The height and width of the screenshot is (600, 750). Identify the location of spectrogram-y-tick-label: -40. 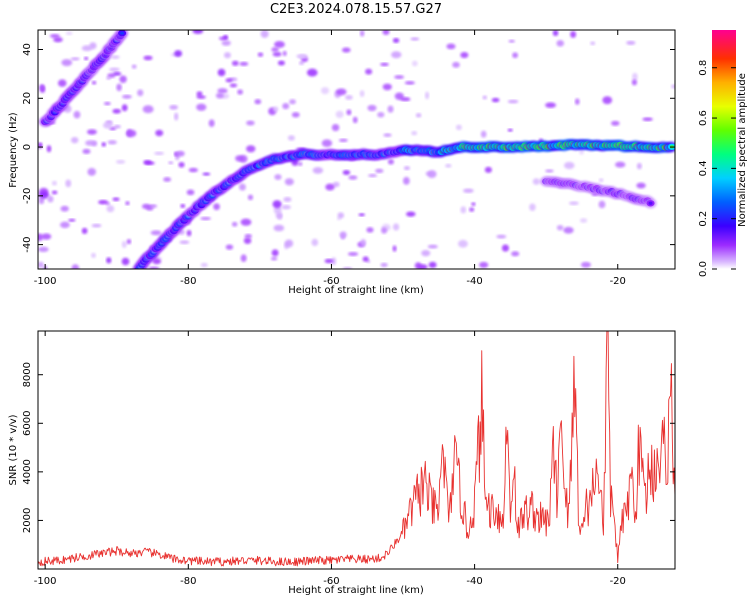
(27, 244).